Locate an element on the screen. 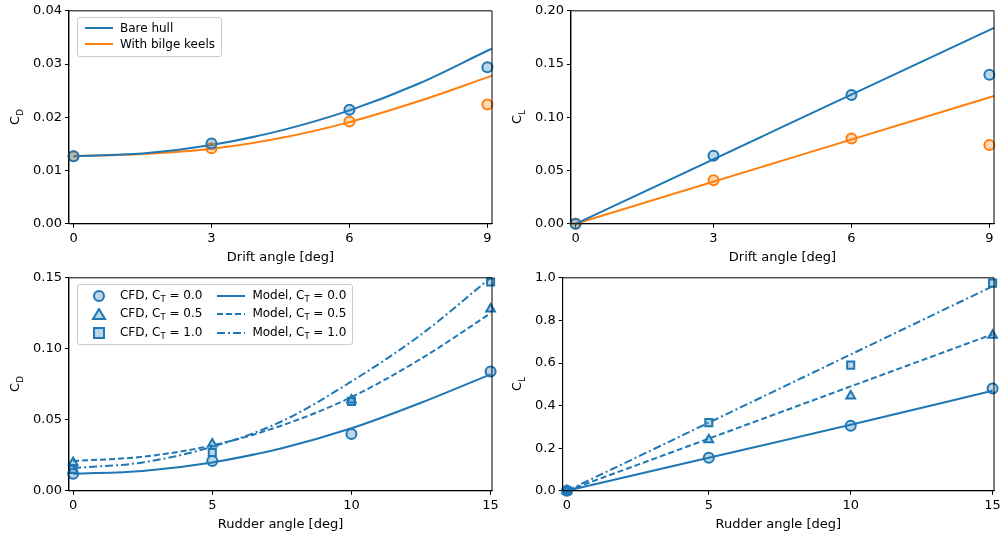 The height and width of the screenshot is (534, 1004). legend-label: Model, C$_{T}$ = 1.0 is located at coordinates (299, 332).